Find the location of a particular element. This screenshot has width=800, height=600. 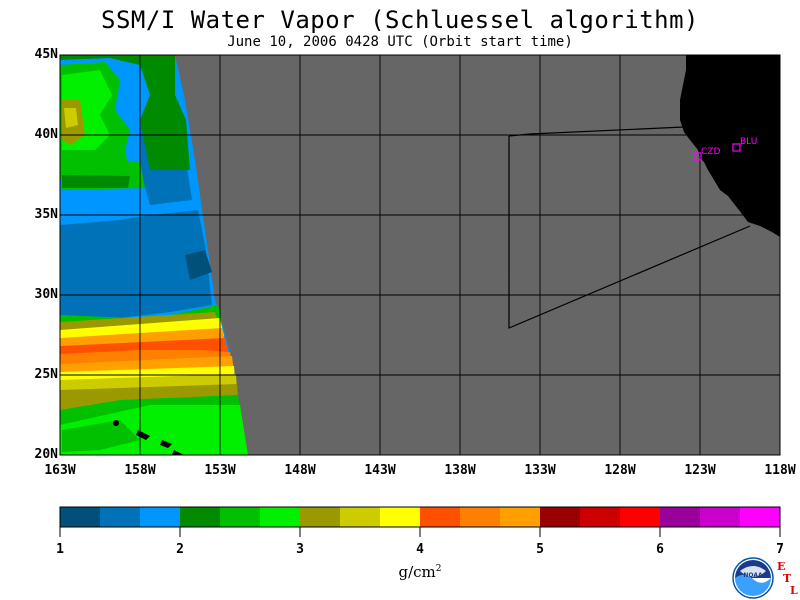

map-title: SSM/I Water Vapor (Schluessel algorithm) is located at coordinates (400, 20).